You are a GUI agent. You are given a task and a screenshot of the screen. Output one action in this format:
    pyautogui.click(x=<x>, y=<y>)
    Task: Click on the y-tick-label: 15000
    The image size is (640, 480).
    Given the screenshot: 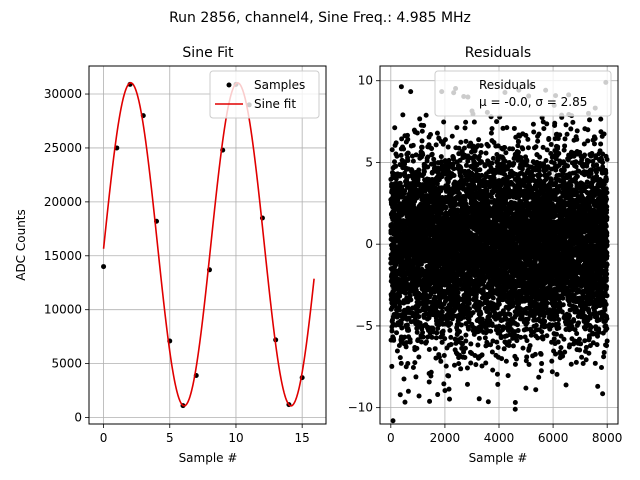 What is the action you would take?
    pyautogui.click(x=63, y=256)
    